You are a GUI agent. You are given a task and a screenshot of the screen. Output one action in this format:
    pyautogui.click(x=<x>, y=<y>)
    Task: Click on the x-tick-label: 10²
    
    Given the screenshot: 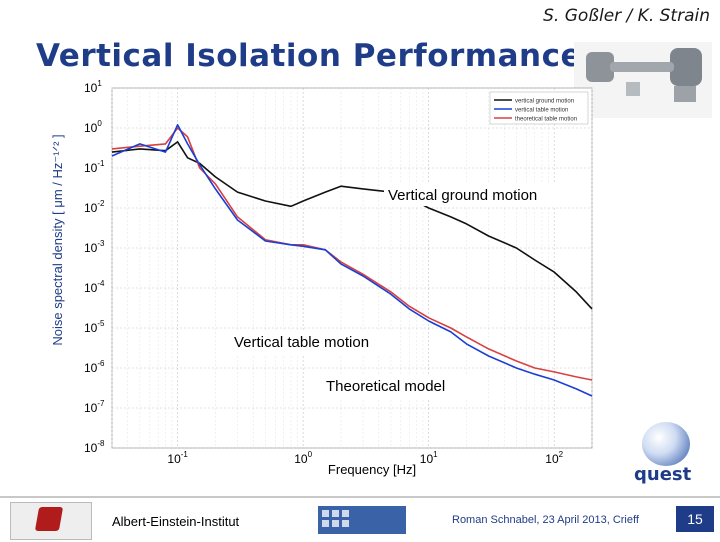 What is the action you would take?
    pyautogui.click(x=554, y=458)
    